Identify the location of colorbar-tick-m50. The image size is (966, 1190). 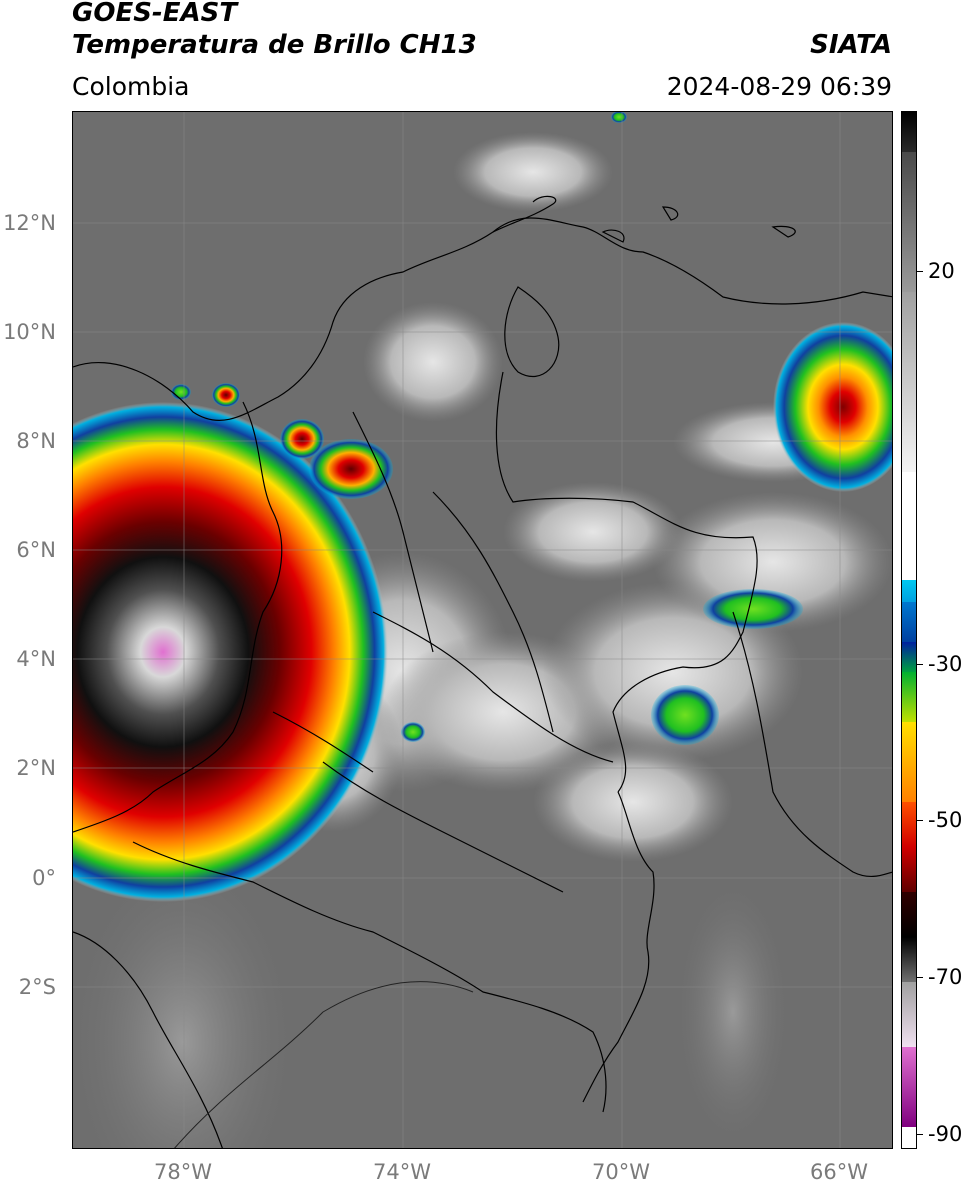
(920, 820).